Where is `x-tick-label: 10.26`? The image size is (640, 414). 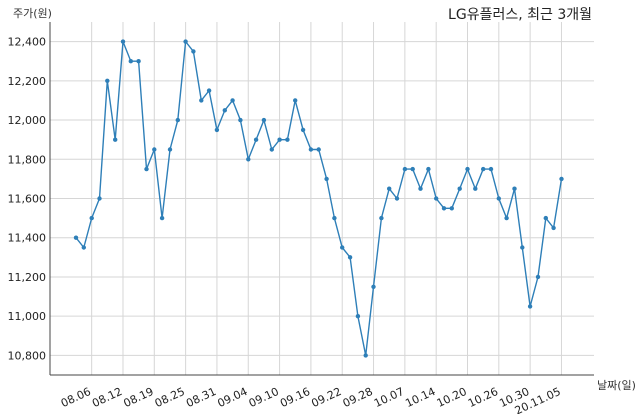
x-tick-label: 10.26 is located at coordinates (483, 397).